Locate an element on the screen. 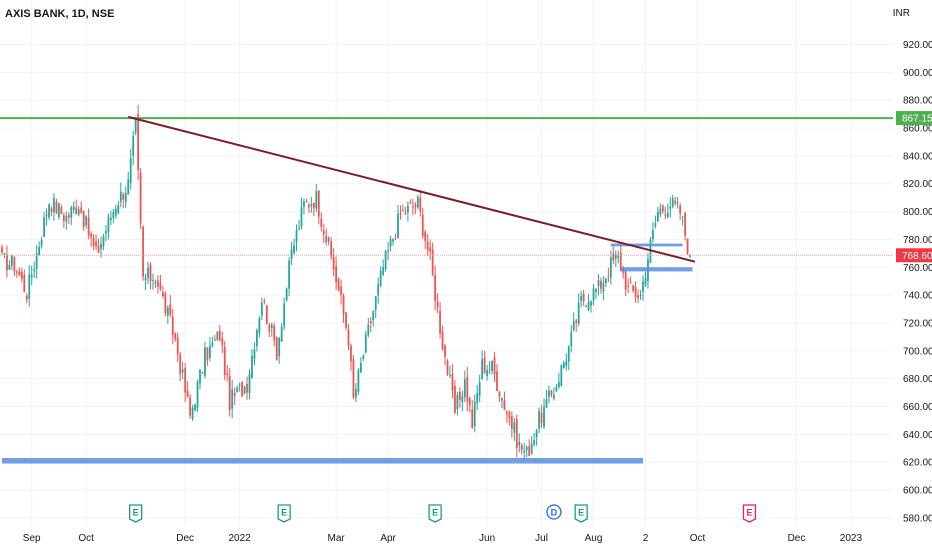  y-tick-label: 680.00 is located at coordinates (917, 379).